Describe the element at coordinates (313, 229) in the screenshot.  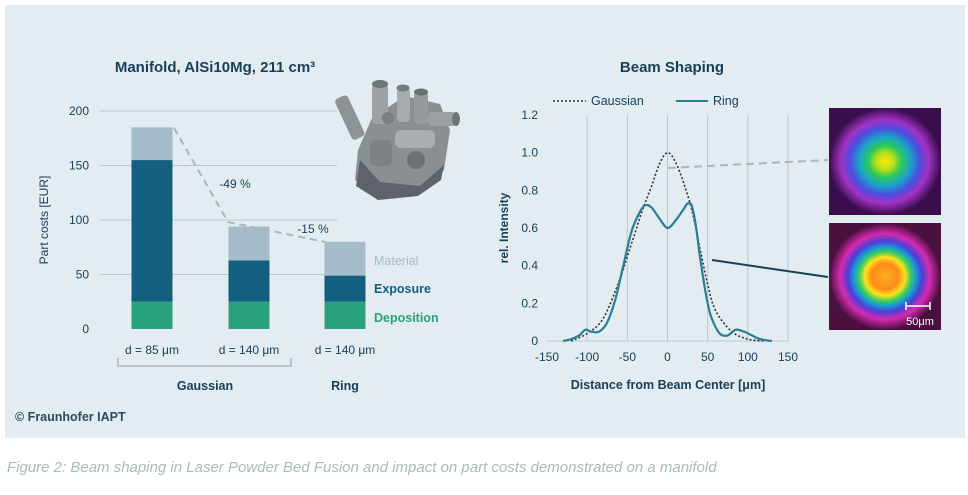
I see `annotation-minus-15: -15 %` at that location.